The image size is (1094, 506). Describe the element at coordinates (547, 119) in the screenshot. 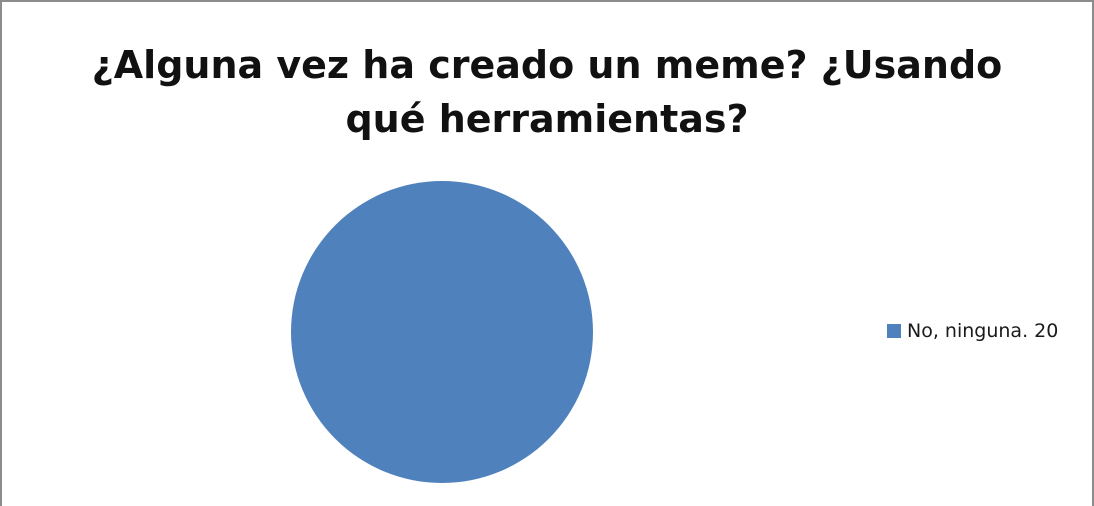

I see `chart-title-line-2: qué herramientas?` at that location.